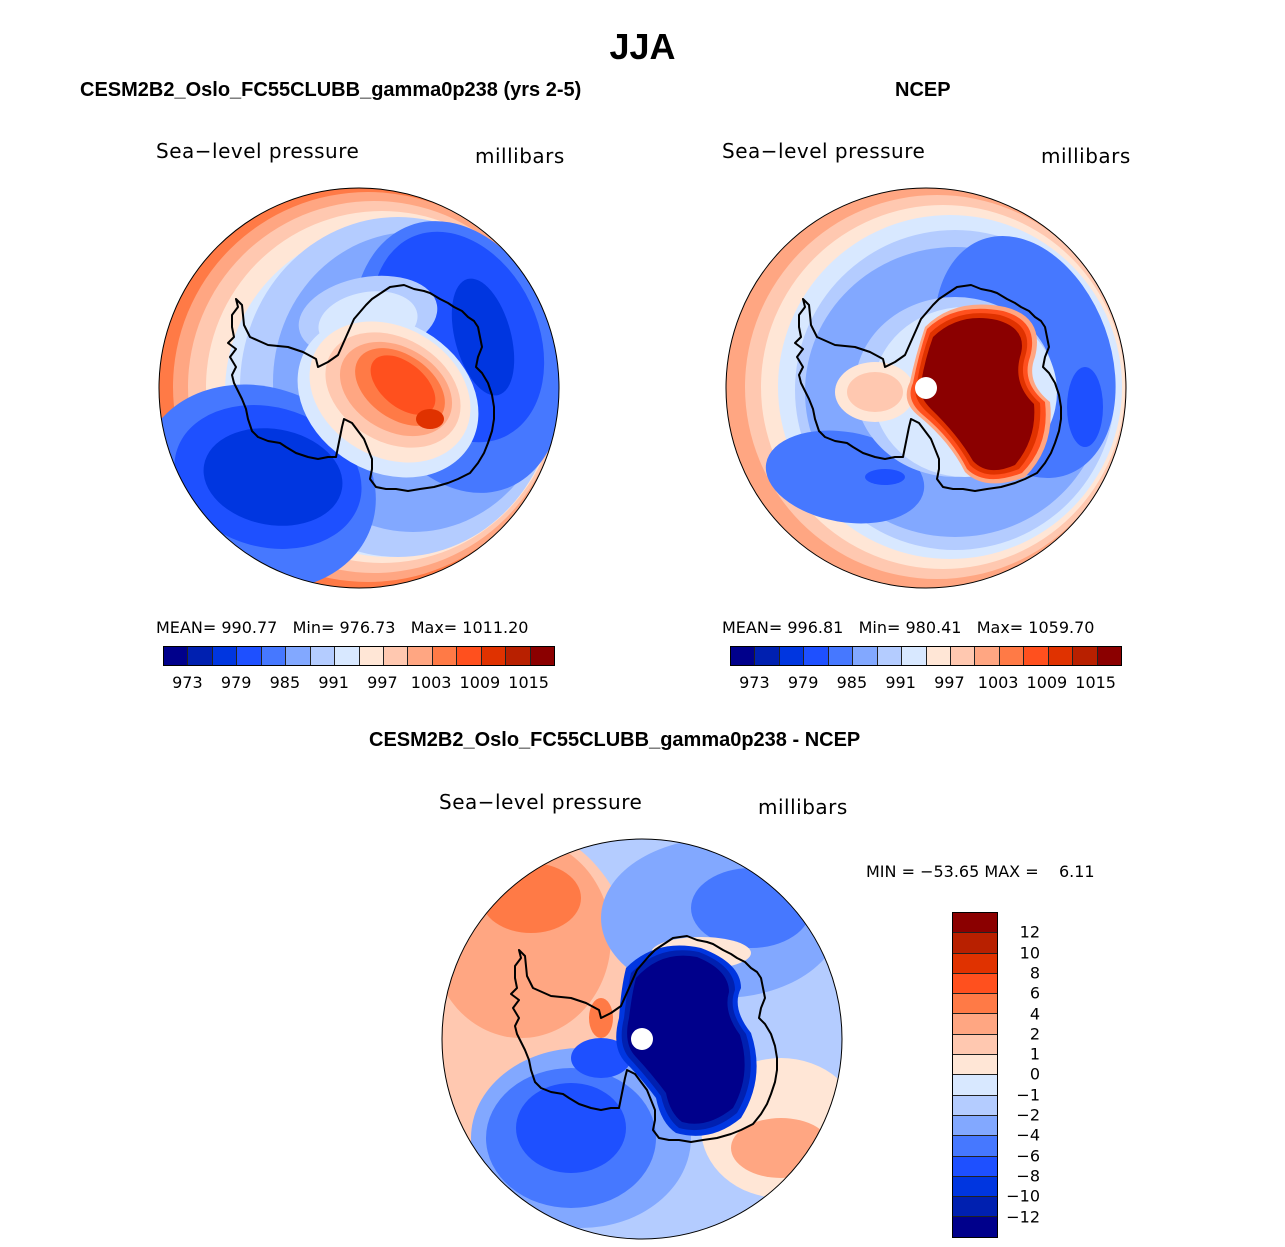 The width and height of the screenshot is (1285, 1247). I want to click on colorbar-tick-label: 991, so click(900, 682).